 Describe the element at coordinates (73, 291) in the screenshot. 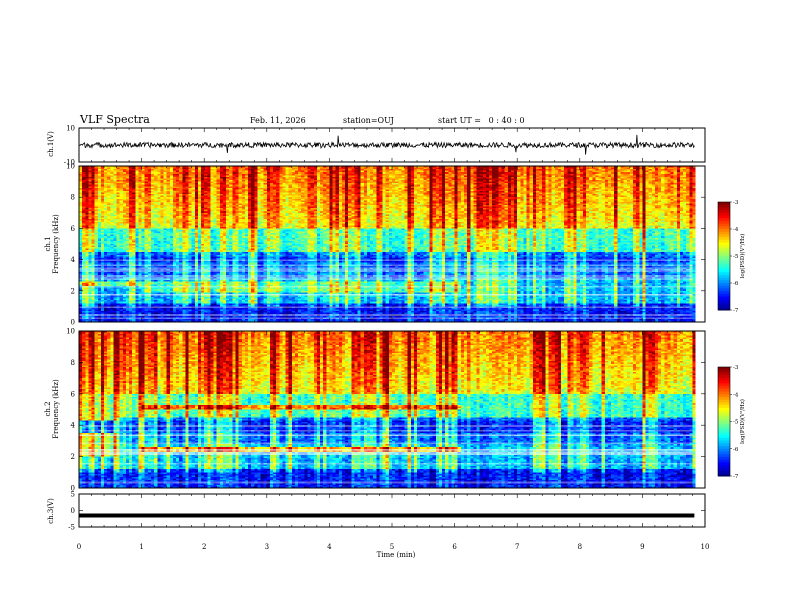

I see `ytick-label-ch1-spectrogram: 2` at that location.